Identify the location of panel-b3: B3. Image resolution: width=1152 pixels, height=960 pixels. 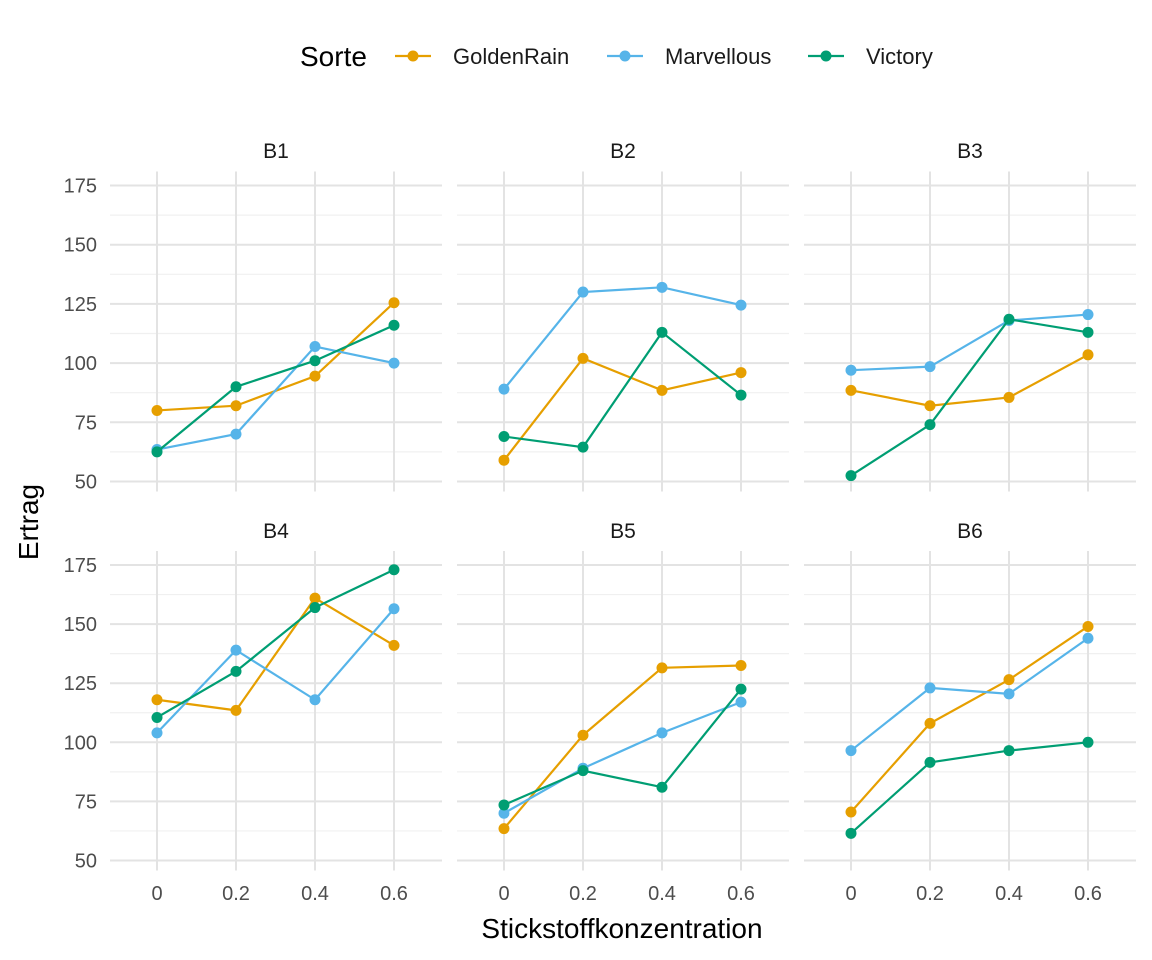
(970, 316).